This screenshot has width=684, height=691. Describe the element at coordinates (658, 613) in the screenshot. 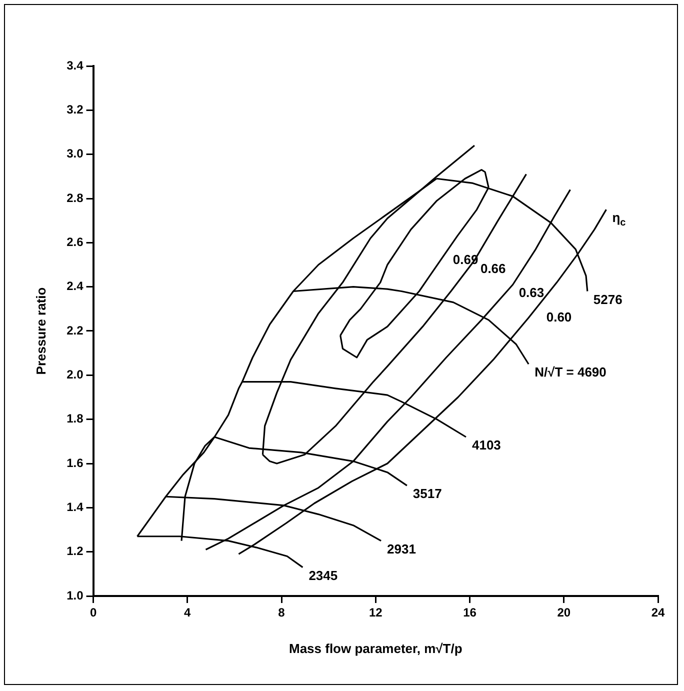

I see `x-tick-label: 24` at that location.